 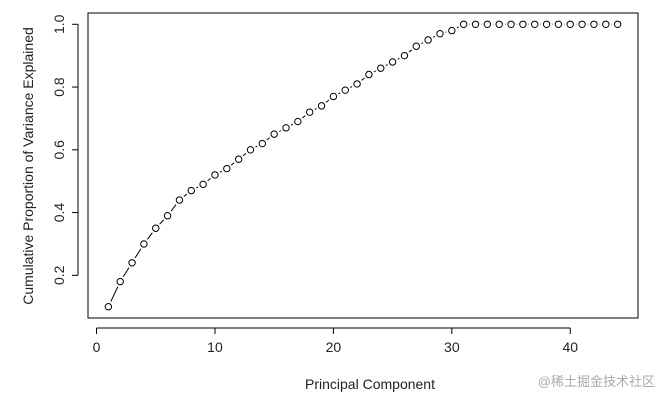 What do you see at coordinates (596, 381) in the screenshot?
I see `watermark: @稀土掘金技术社区` at bounding box center [596, 381].